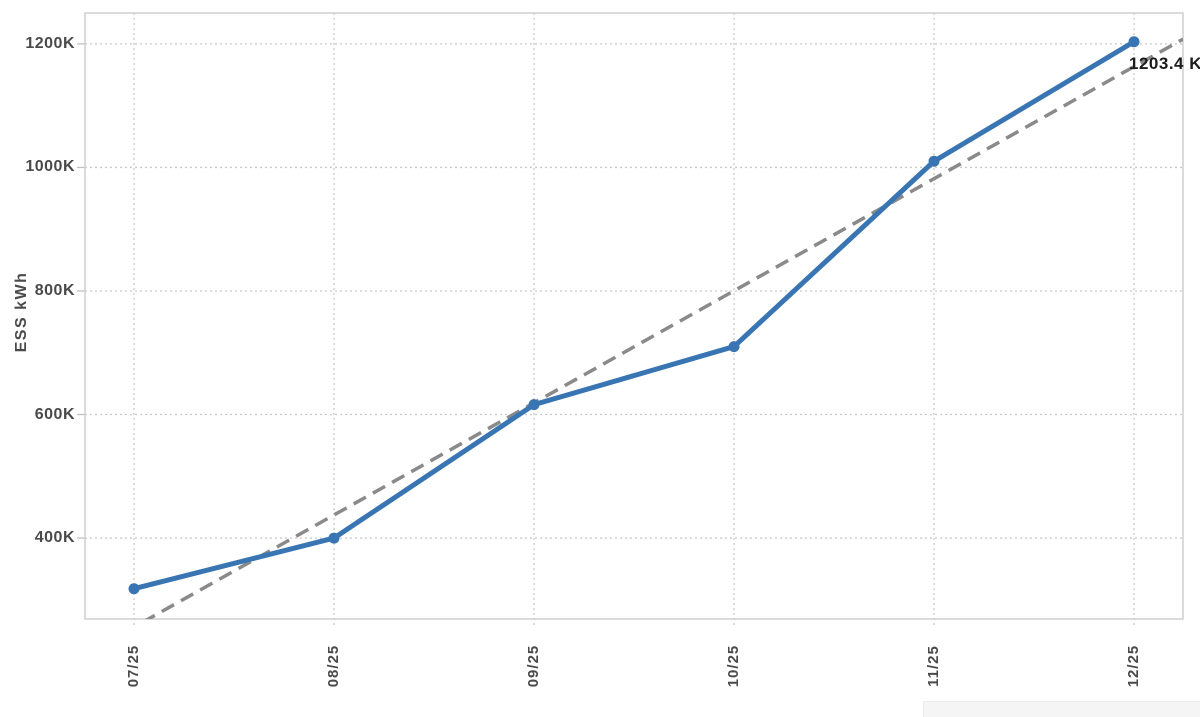  What do you see at coordinates (733, 666) in the screenshot?
I see `x-tick-label-1025: 10/25` at bounding box center [733, 666].